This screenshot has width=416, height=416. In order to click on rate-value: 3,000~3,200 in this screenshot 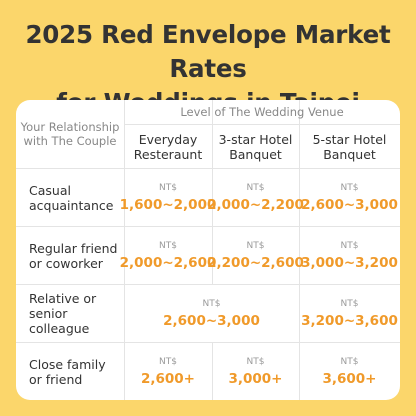, I will do `click(349, 262)`.